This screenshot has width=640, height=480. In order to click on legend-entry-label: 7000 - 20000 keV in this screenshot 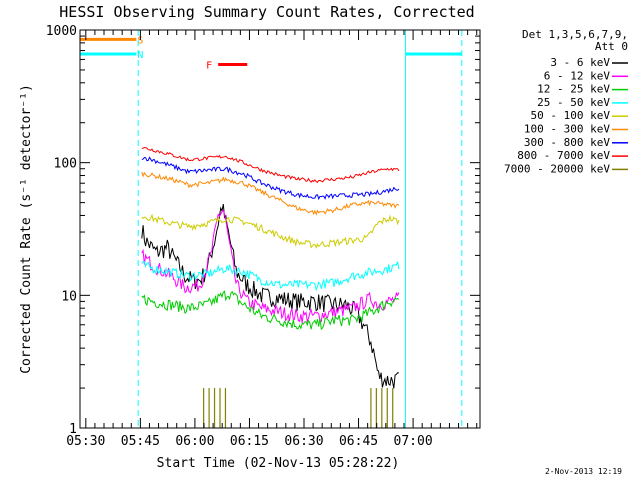, I will do `click(557, 168)`.